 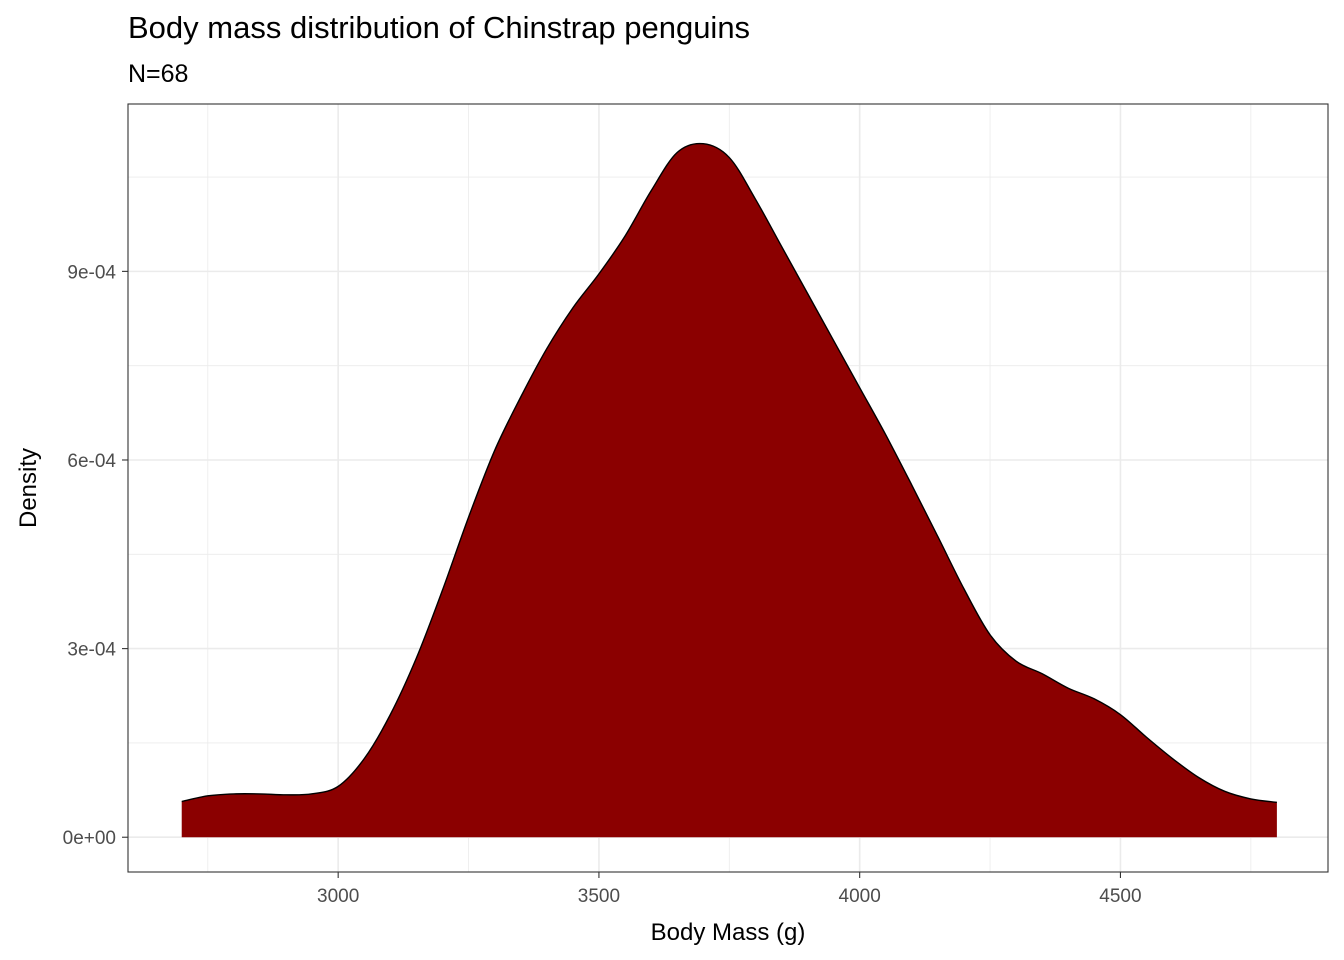 What do you see at coordinates (728, 932) in the screenshot?
I see `x-axis-title: Body Mass (g)` at bounding box center [728, 932].